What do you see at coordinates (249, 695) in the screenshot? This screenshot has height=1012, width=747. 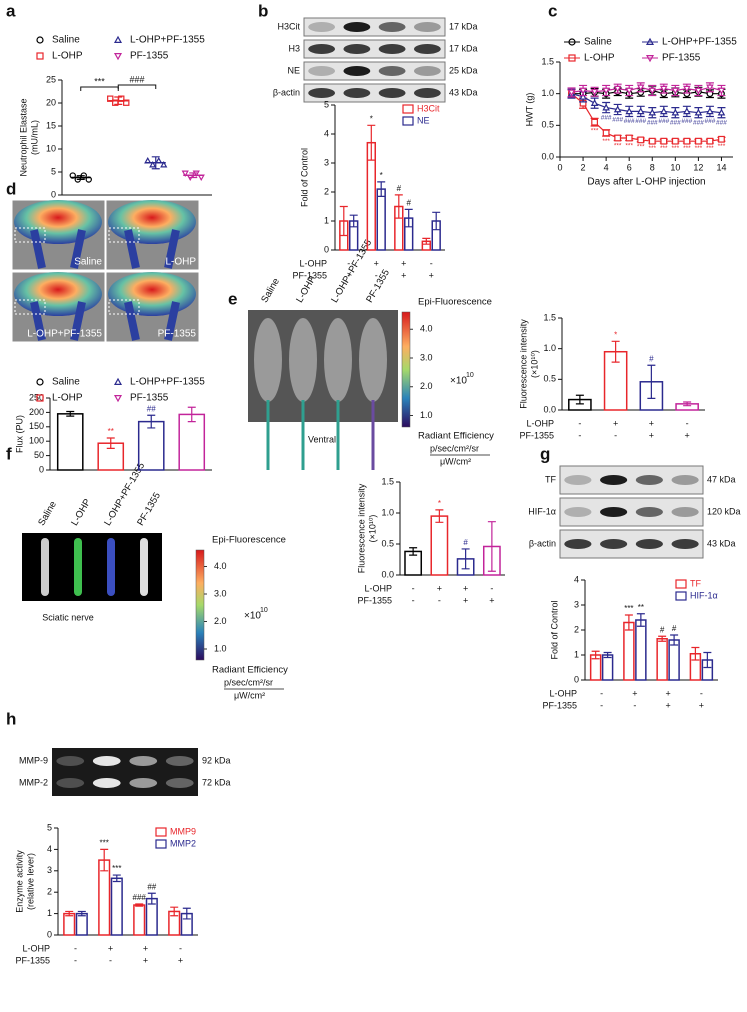 I see `unit-den: μW/cm²` at bounding box center [249, 695].